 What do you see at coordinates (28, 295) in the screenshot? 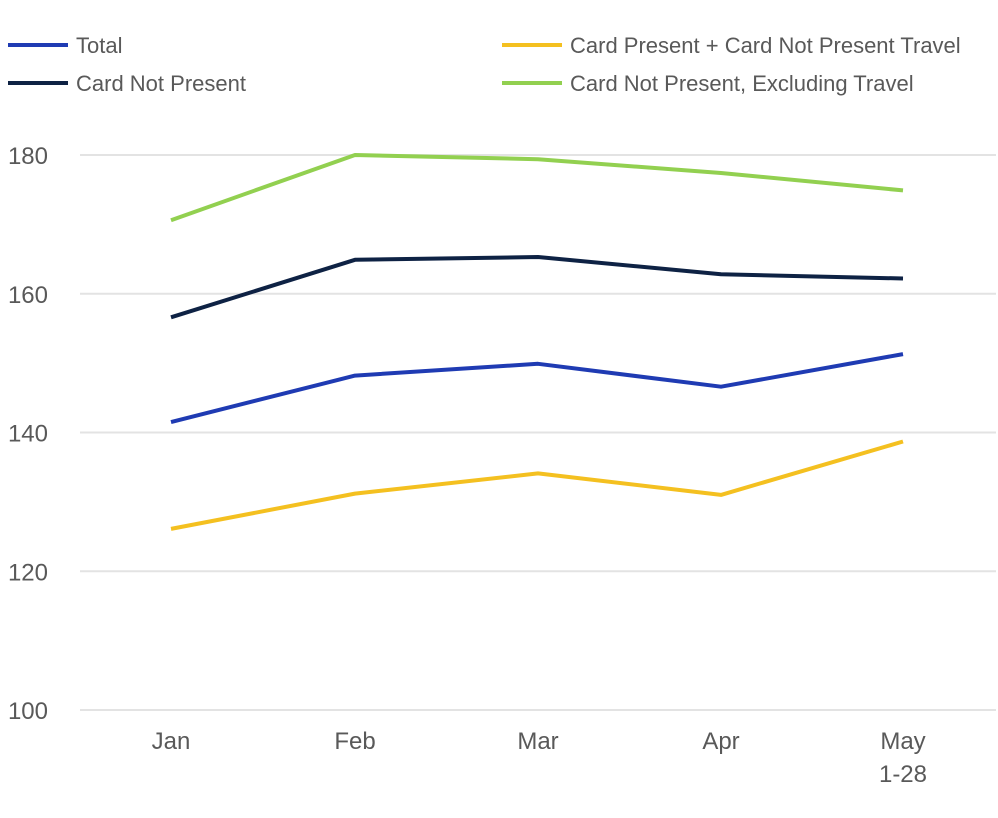
I see `y-tick-label-160: 160` at bounding box center [28, 295].